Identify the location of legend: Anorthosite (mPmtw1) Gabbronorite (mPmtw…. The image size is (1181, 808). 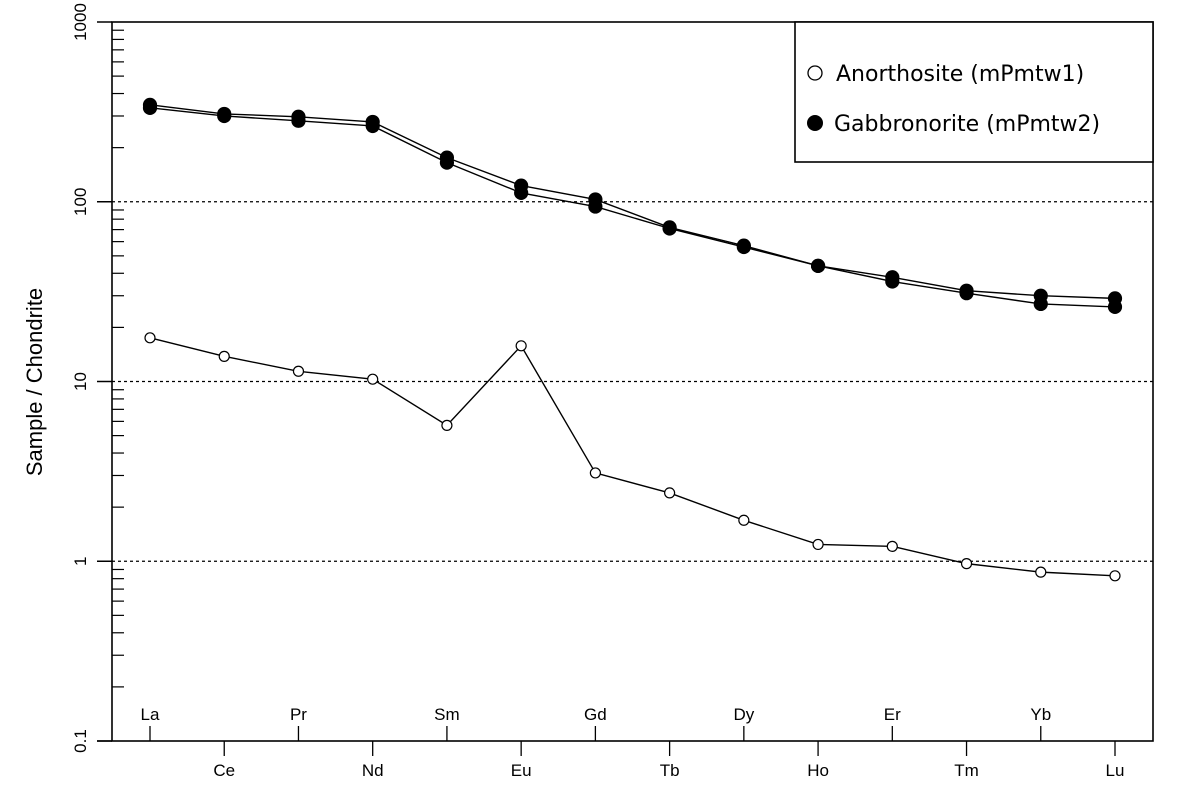
(974, 92).